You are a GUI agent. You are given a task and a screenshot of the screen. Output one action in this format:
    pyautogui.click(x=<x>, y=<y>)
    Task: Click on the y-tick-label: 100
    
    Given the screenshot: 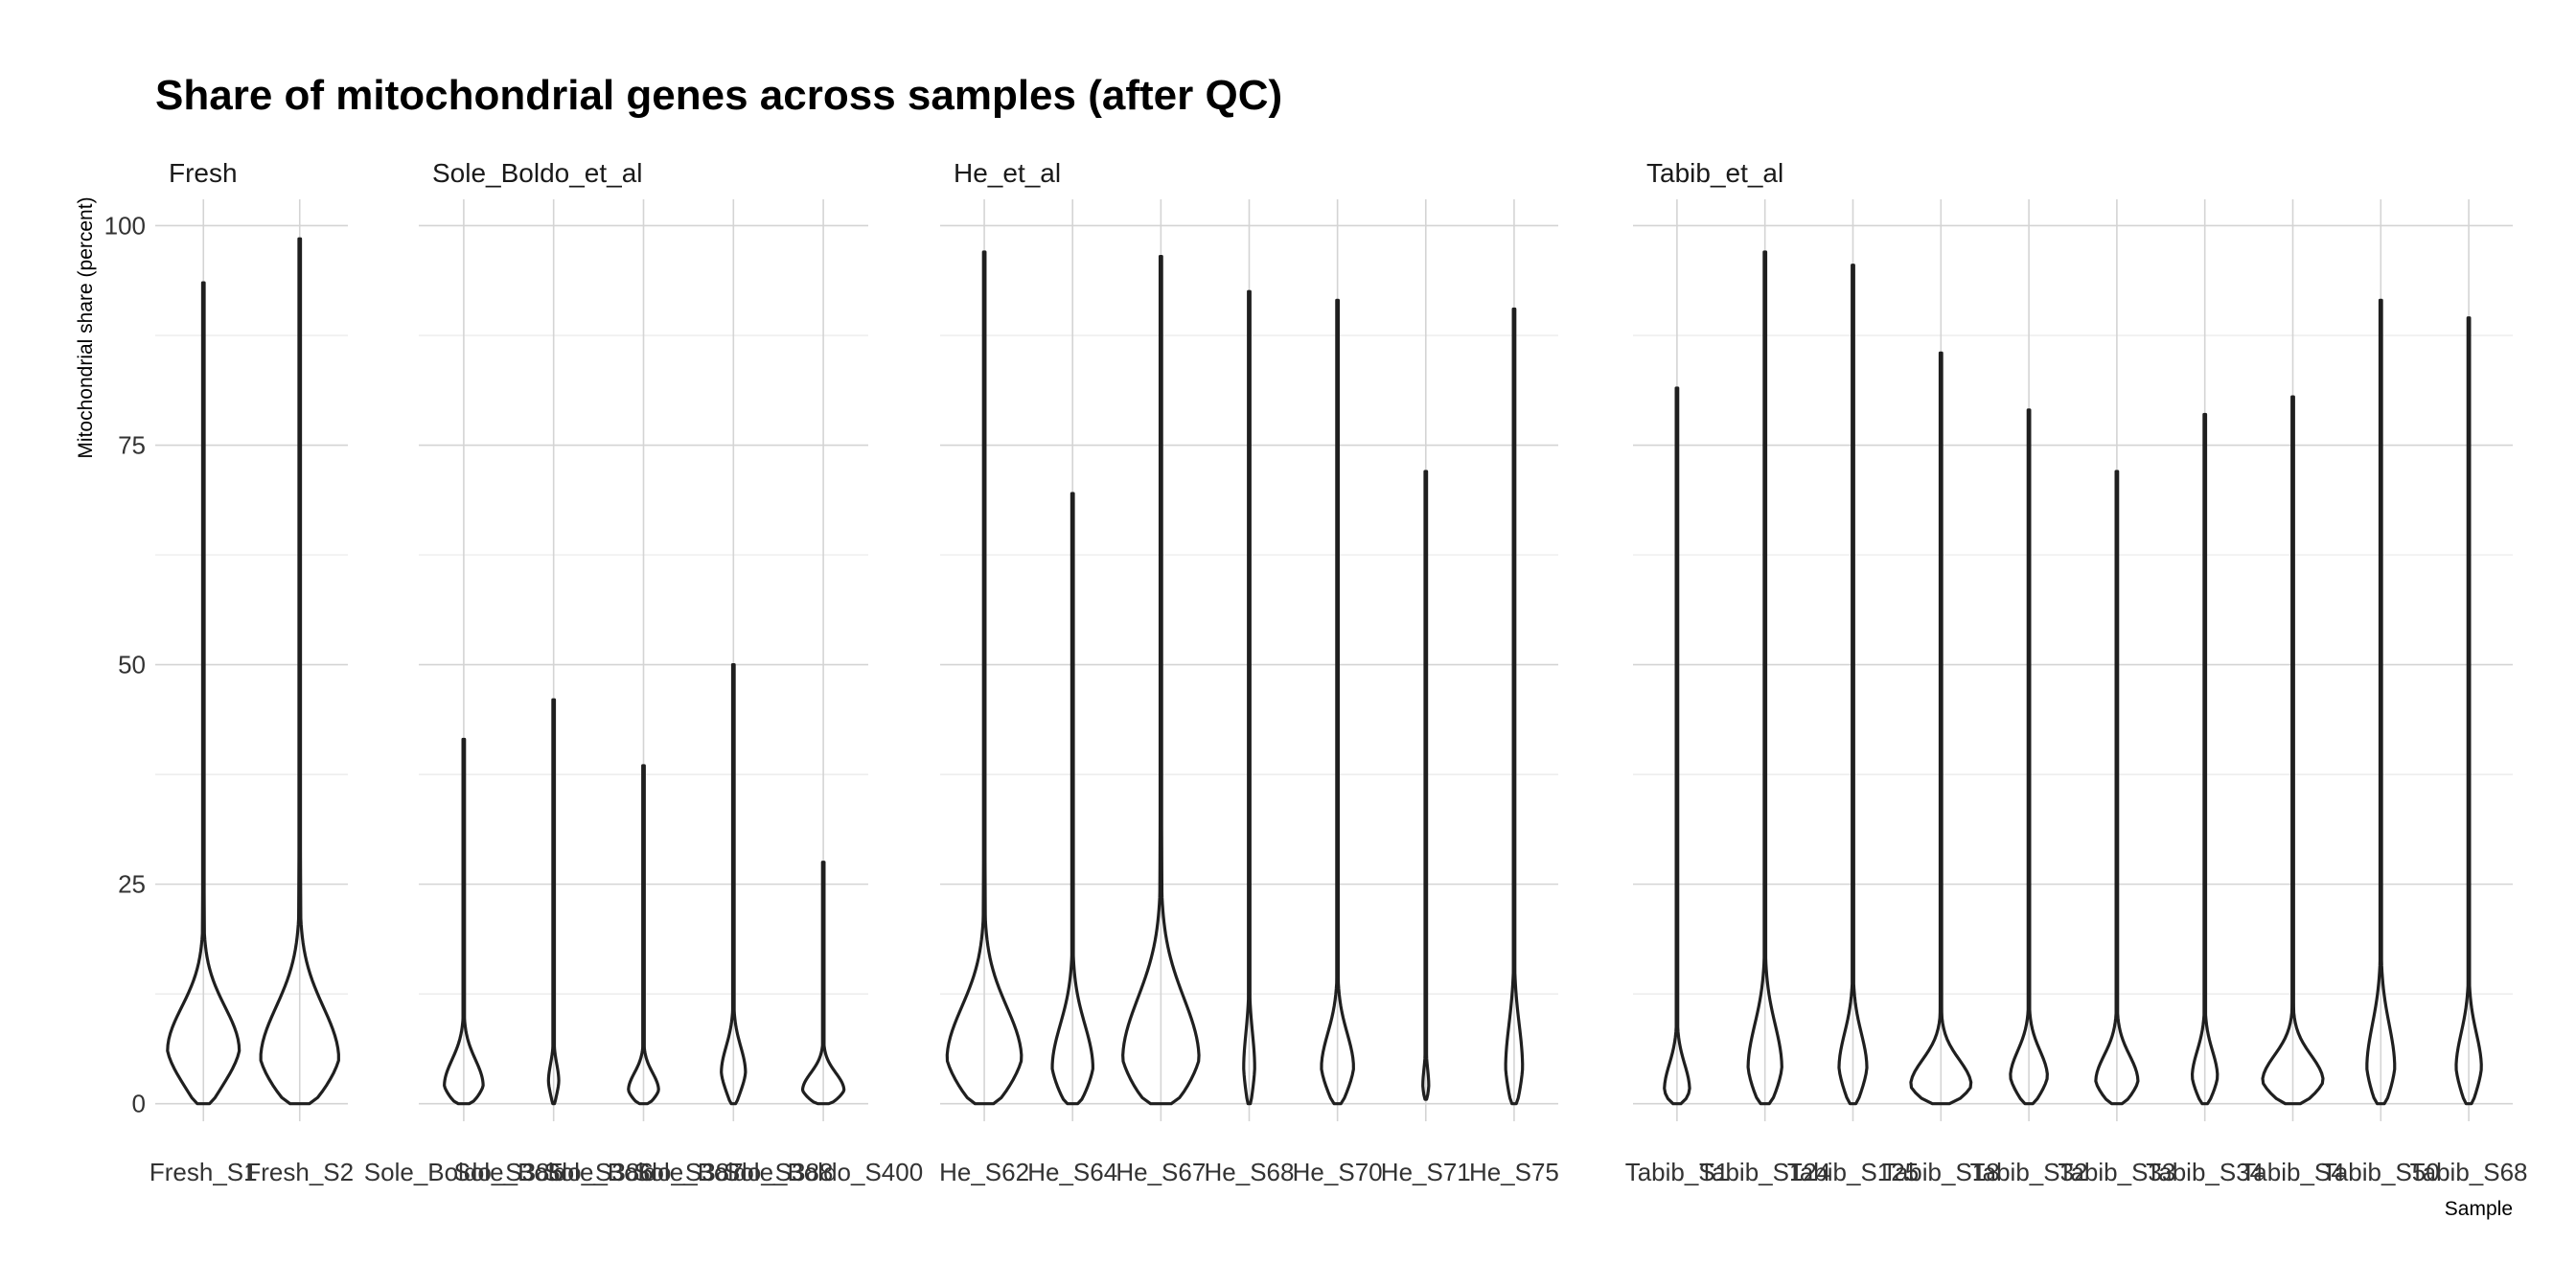 What is the action you would take?
    pyautogui.click(x=125, y=225)
    